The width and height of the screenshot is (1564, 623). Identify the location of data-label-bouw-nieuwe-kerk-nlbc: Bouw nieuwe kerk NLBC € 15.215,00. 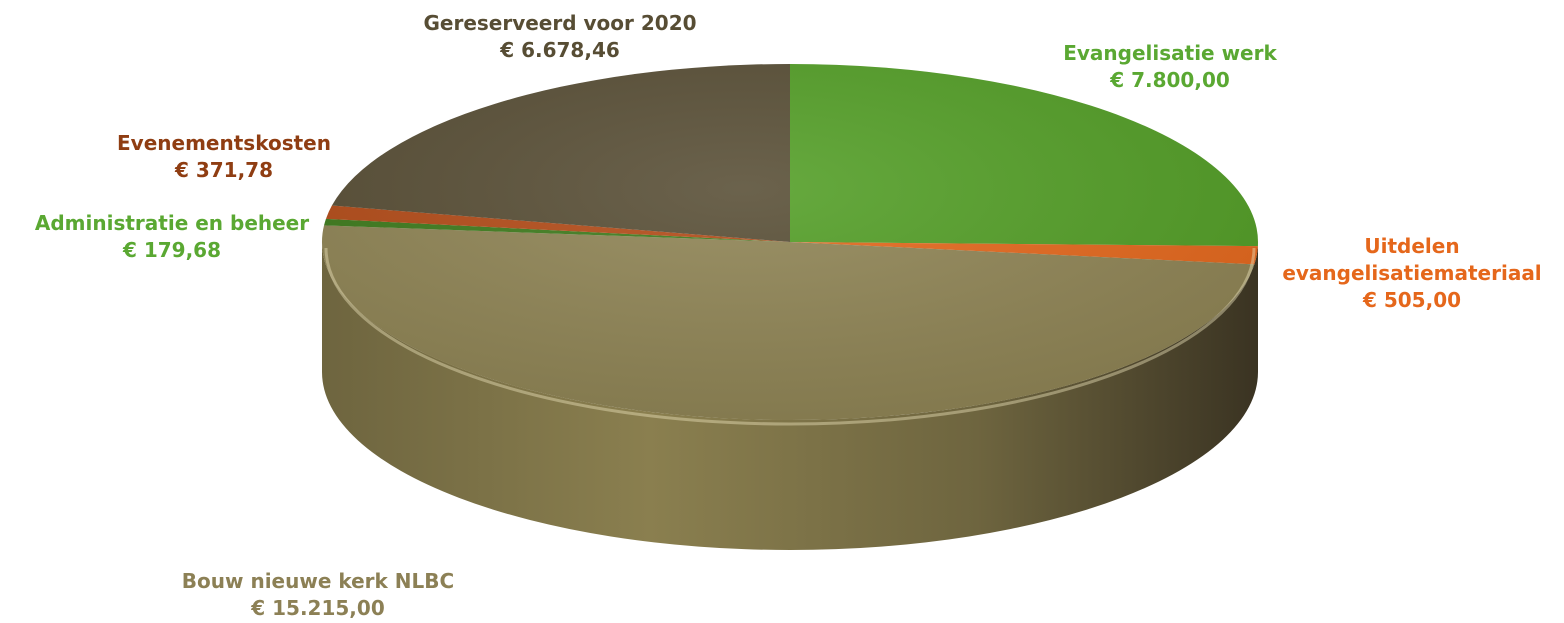
(318, 595).